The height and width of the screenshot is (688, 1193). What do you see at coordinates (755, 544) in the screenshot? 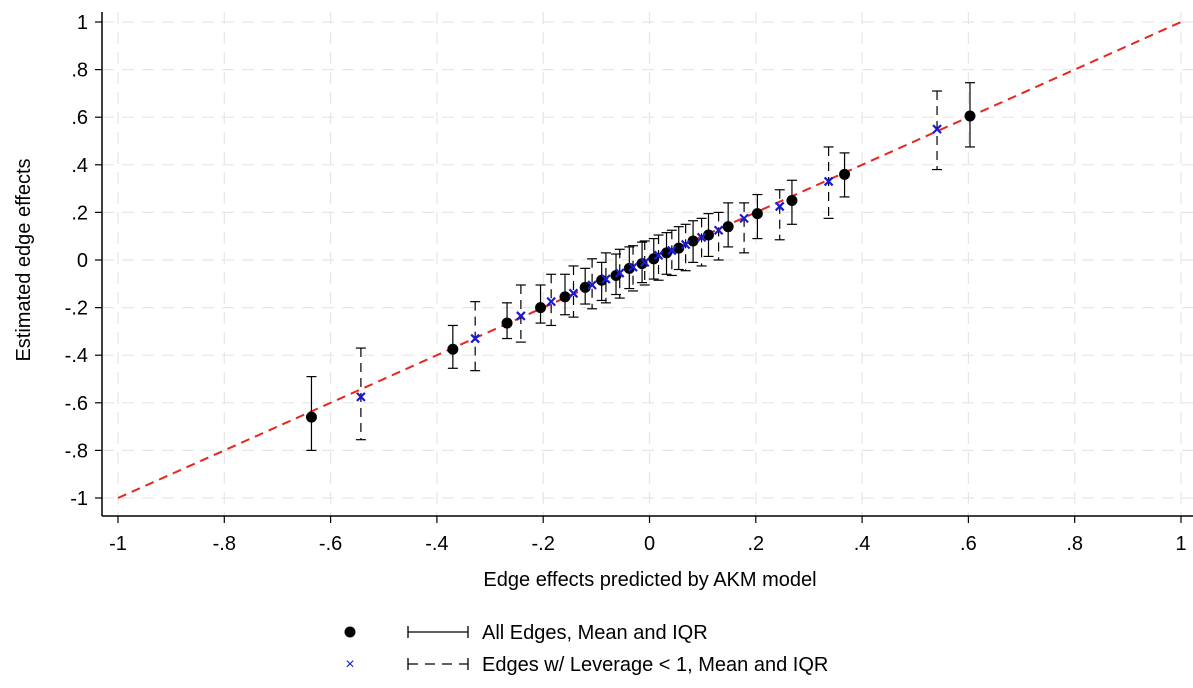
I see `x-tick-label: .2` at bounding box center [755, 544].